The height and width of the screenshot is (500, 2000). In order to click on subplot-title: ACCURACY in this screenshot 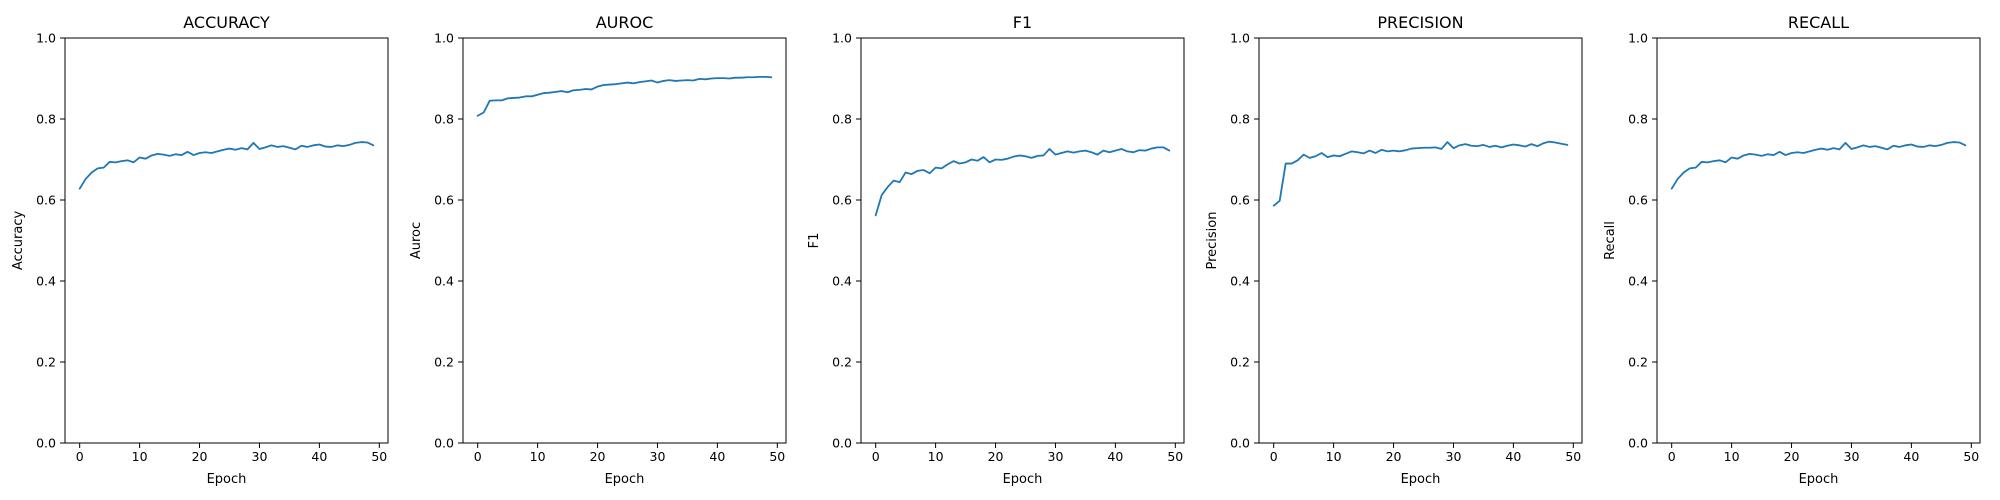, I will do `click(226, 22)`.